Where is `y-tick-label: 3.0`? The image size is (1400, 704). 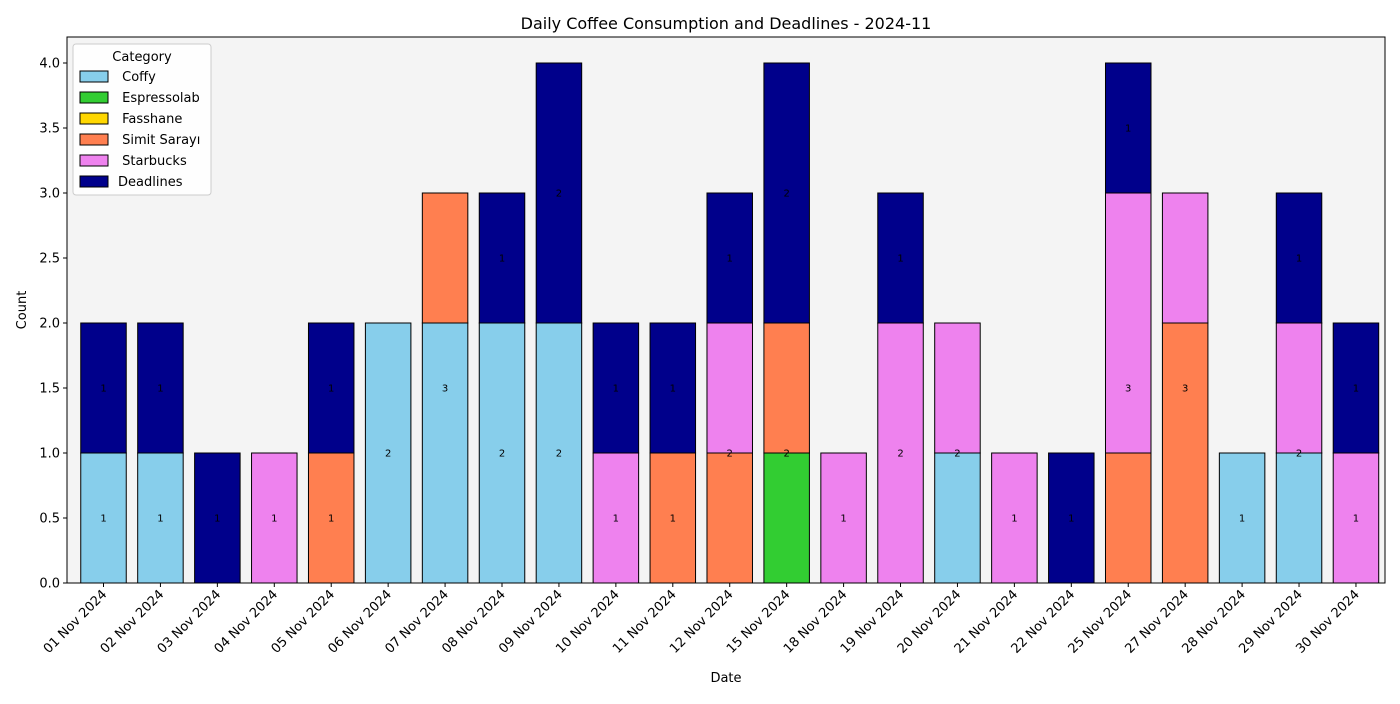
y-tick-label: 3.0 is located at coordinates (49, 194).